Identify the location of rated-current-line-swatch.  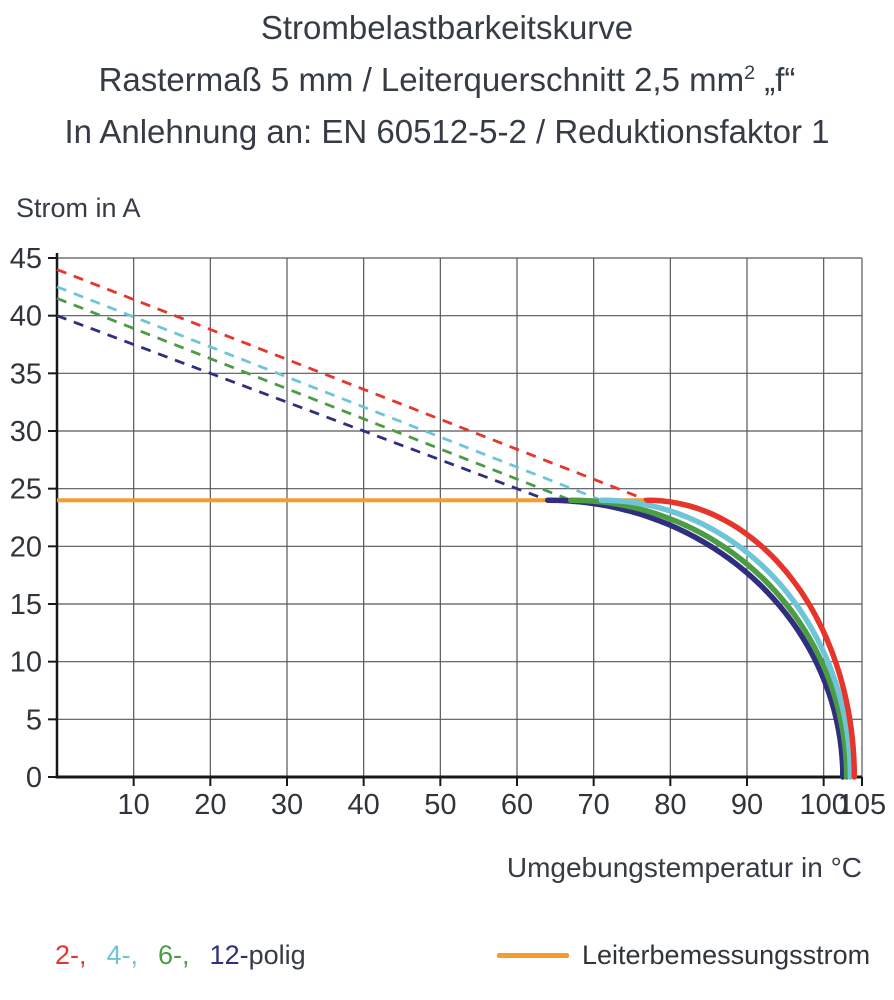
(533, 955).